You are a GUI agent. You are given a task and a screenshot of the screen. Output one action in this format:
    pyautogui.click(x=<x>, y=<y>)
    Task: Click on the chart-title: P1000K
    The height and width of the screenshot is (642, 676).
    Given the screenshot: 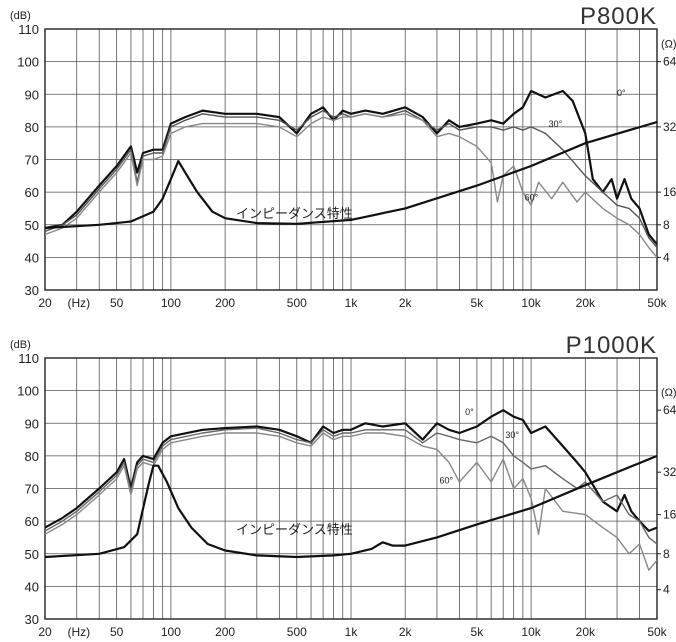 What is the action you would take?
    pyautogui.click(x=611, y=345)
    